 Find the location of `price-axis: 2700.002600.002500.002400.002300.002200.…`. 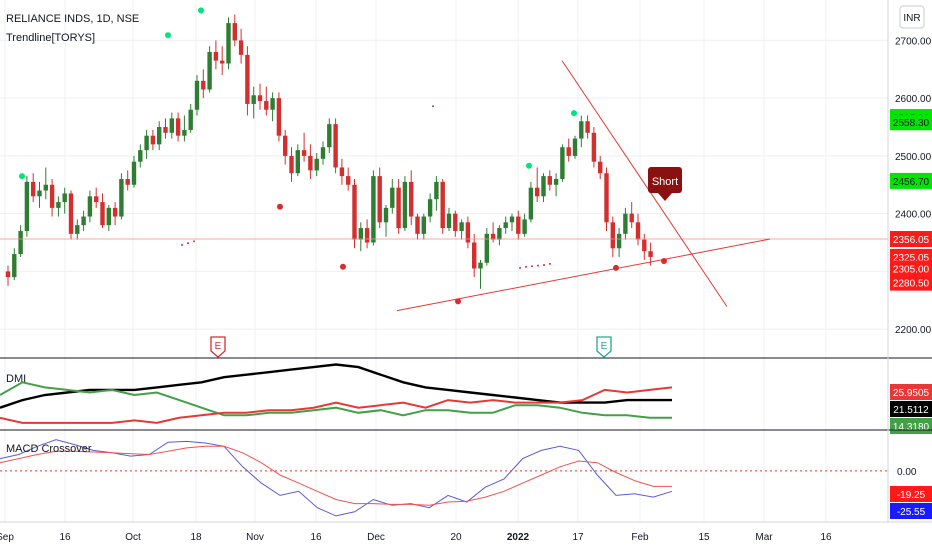

price-axis: 2700.002600.002500.002400.002300.002200.… is located at coordinates (911, 186).